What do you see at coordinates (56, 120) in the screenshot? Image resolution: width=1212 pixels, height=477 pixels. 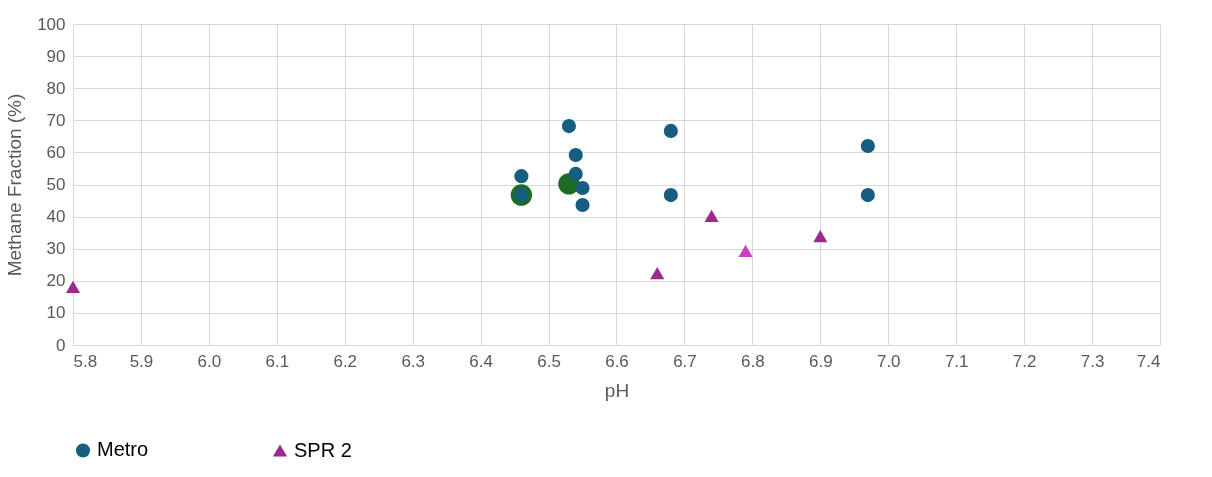 I see `y-tick-label: 70` at bounding box center [56, 120].